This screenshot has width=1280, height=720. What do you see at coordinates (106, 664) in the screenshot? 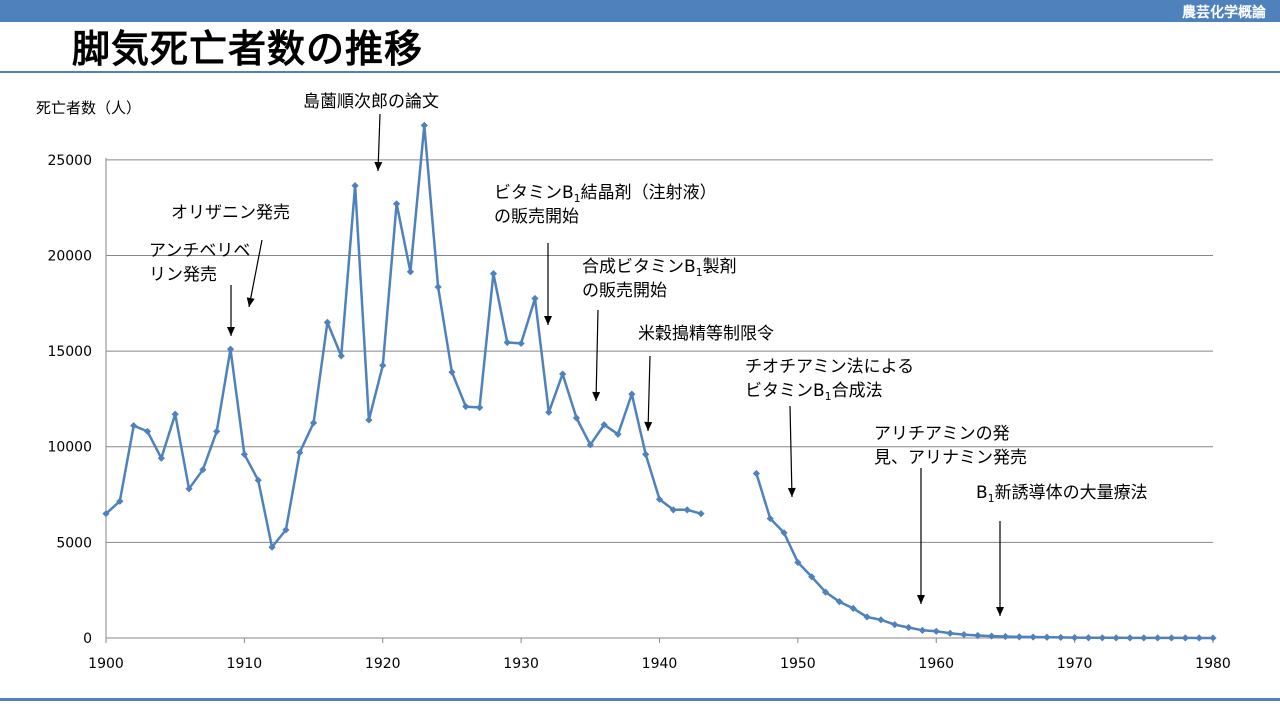
I see `x-tick-label: 1900` at bounding box center [106, 664].